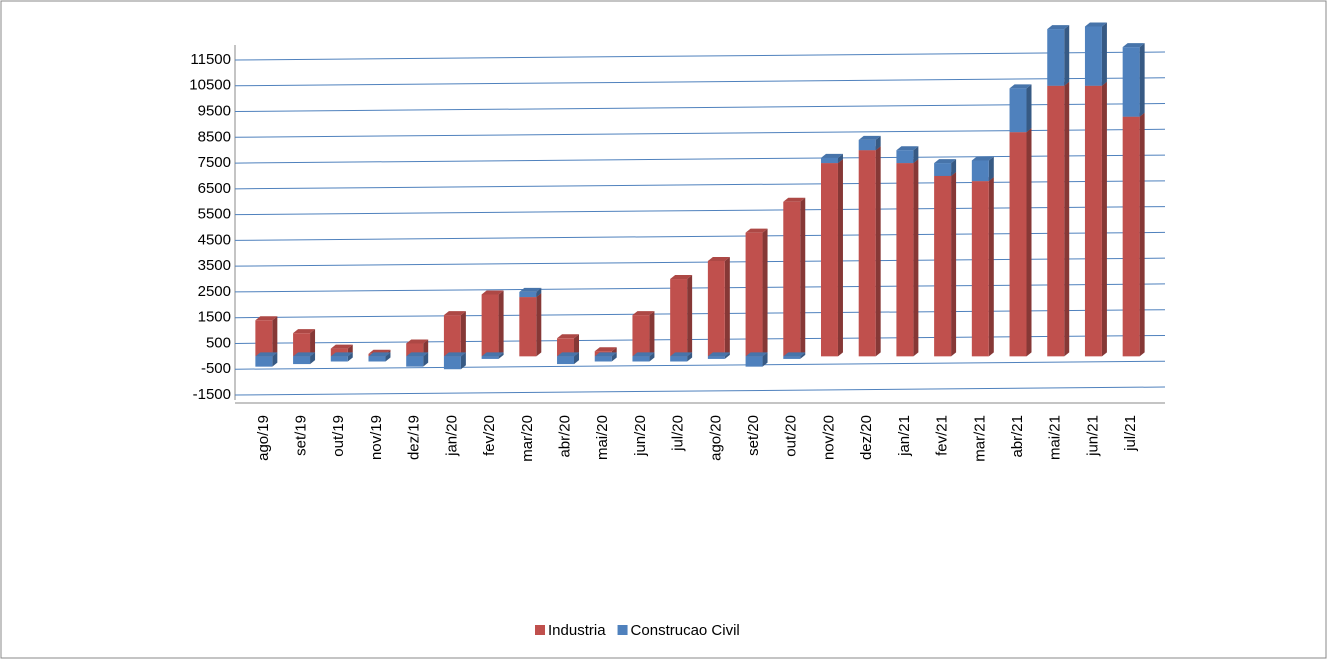  I want to click on x-tick-label: jul/20, so click(678, 433).